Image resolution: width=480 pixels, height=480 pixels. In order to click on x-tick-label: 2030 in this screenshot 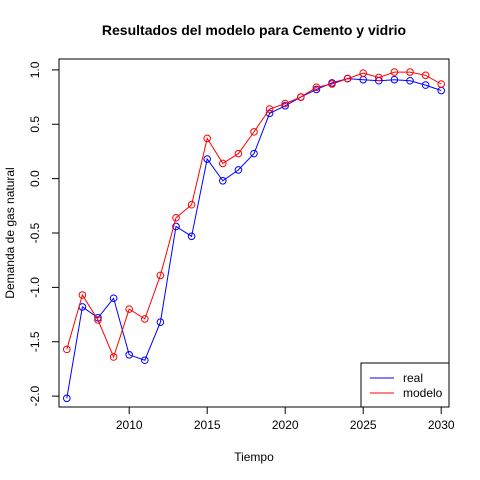, I will do `click(441, 425)`.